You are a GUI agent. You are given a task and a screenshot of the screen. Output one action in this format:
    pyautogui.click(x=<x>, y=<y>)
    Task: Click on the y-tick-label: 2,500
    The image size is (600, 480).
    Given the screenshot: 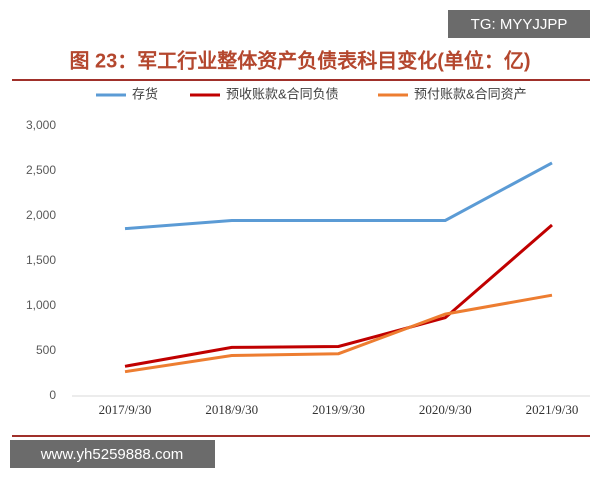 What is the action you would take?
    pyautogui.click(x=41, y=170)
    